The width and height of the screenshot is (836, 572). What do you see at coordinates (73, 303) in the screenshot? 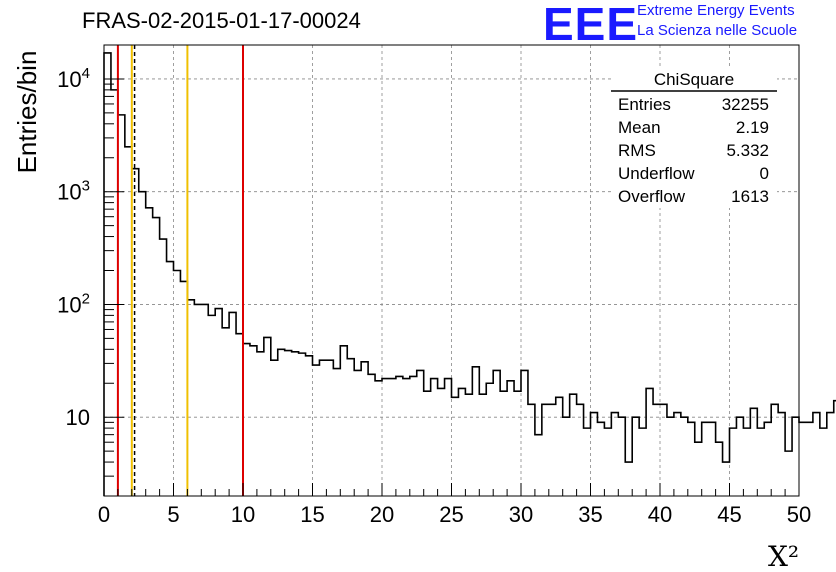
I see `y-tick-label: 10²` at bounding box center [73, 303].